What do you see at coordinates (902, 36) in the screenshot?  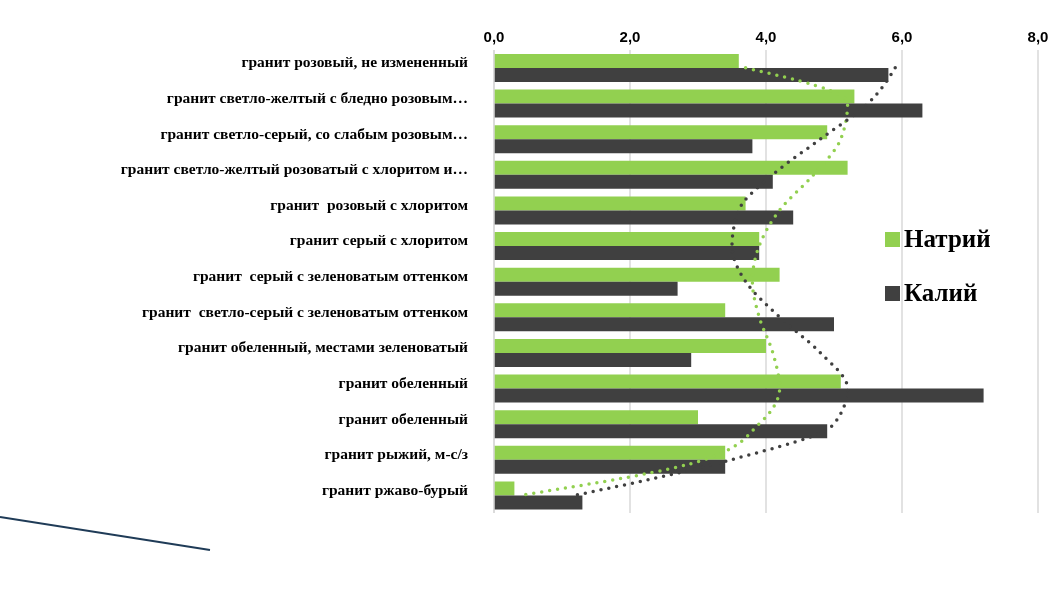 I see `x-tick-label: 6,0` at bounding box center [902, 36].